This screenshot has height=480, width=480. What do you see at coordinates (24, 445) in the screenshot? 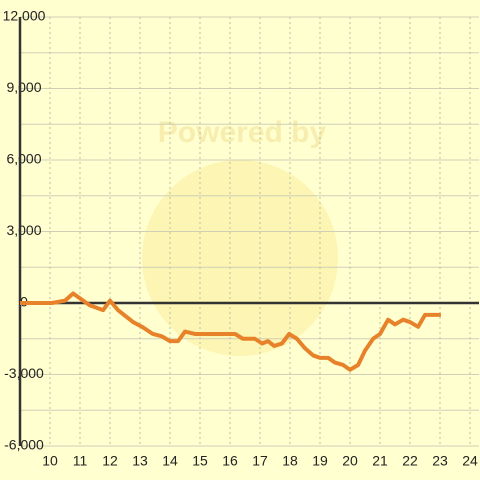
I see `y-tick-label: -6,000` at bounding box center [24, 445].